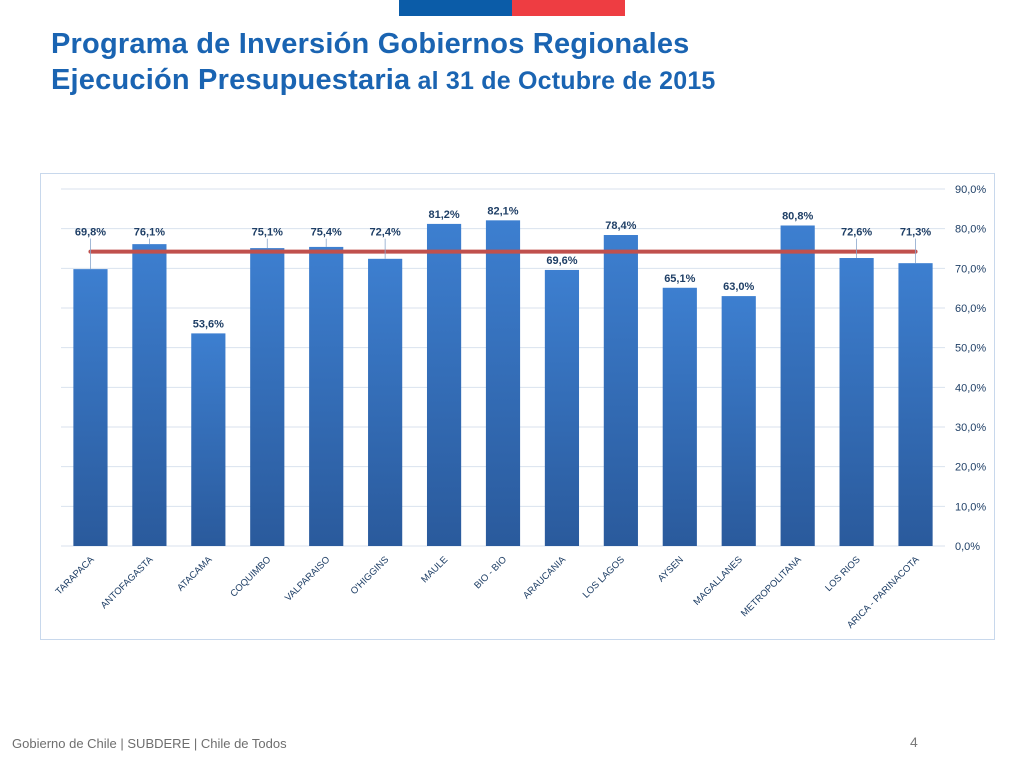 The height and width of the screenshot is (768, 1024). I want to click on category-label: LOS LAGOS, so click(604, 577).